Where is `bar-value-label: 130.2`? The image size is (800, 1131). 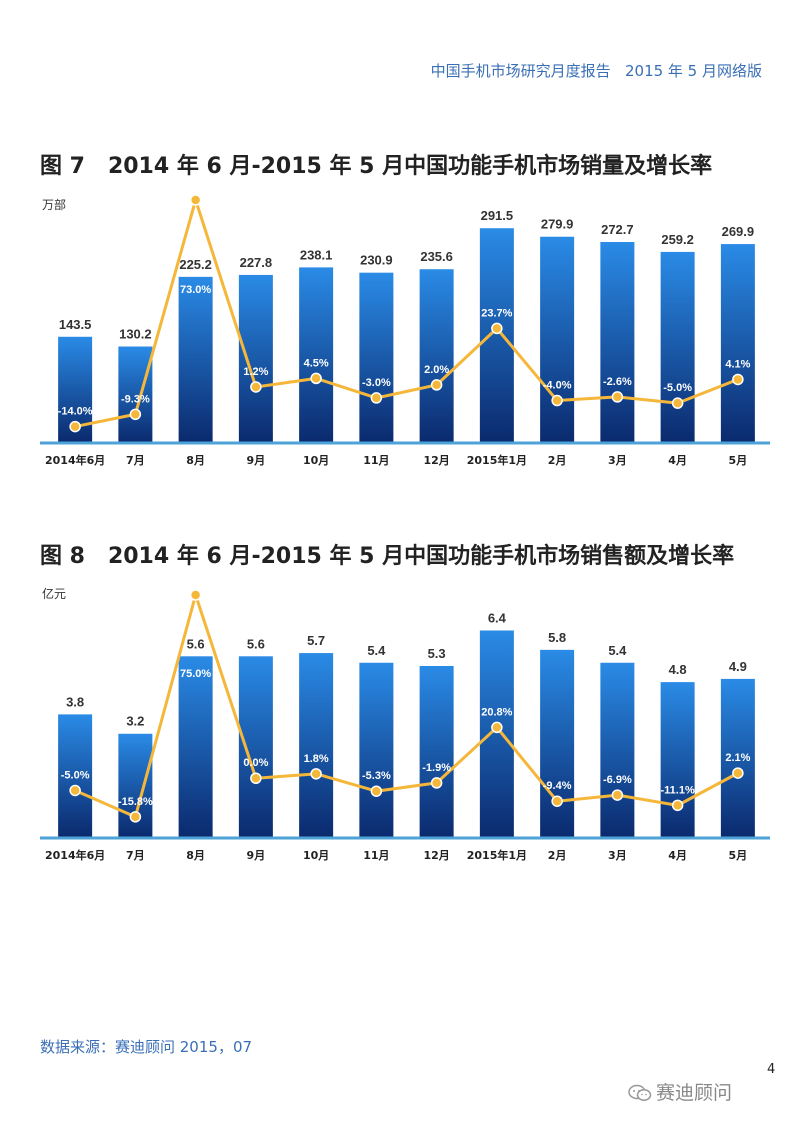
bar-value-label: 130.2 is located at coordinates (135, 334).